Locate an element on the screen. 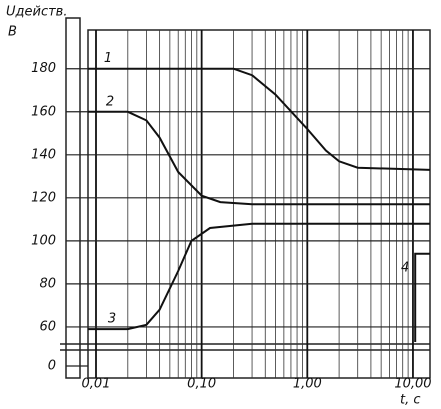  y-tick-label: 60 is located at coordinates (47, 326).